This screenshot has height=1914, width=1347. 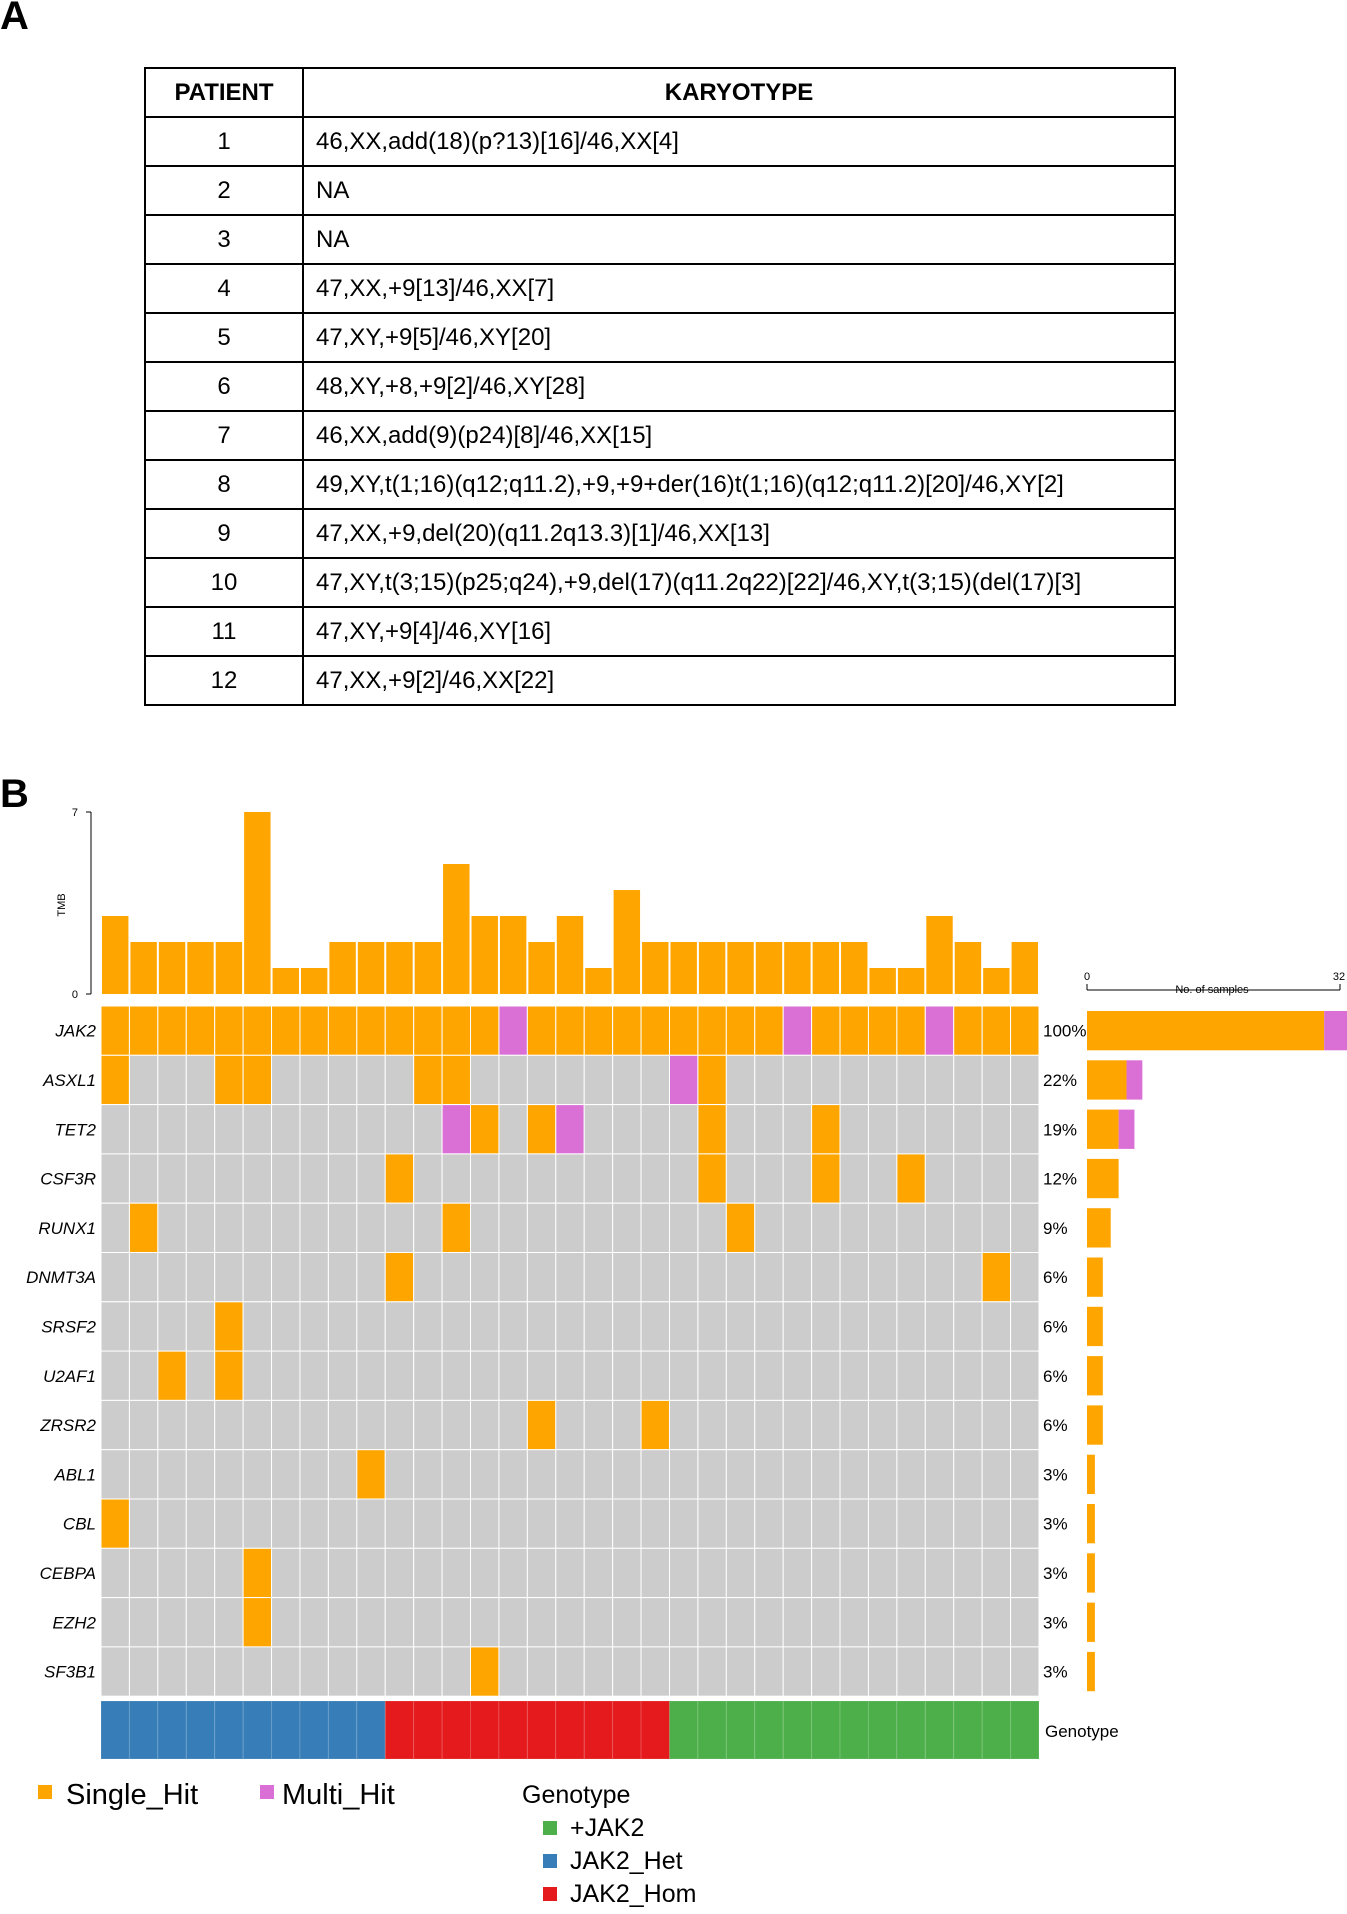 I want to click on table-row: 5 47,XY,+9[5]/46,XY[20], so click(x=660, y=337).